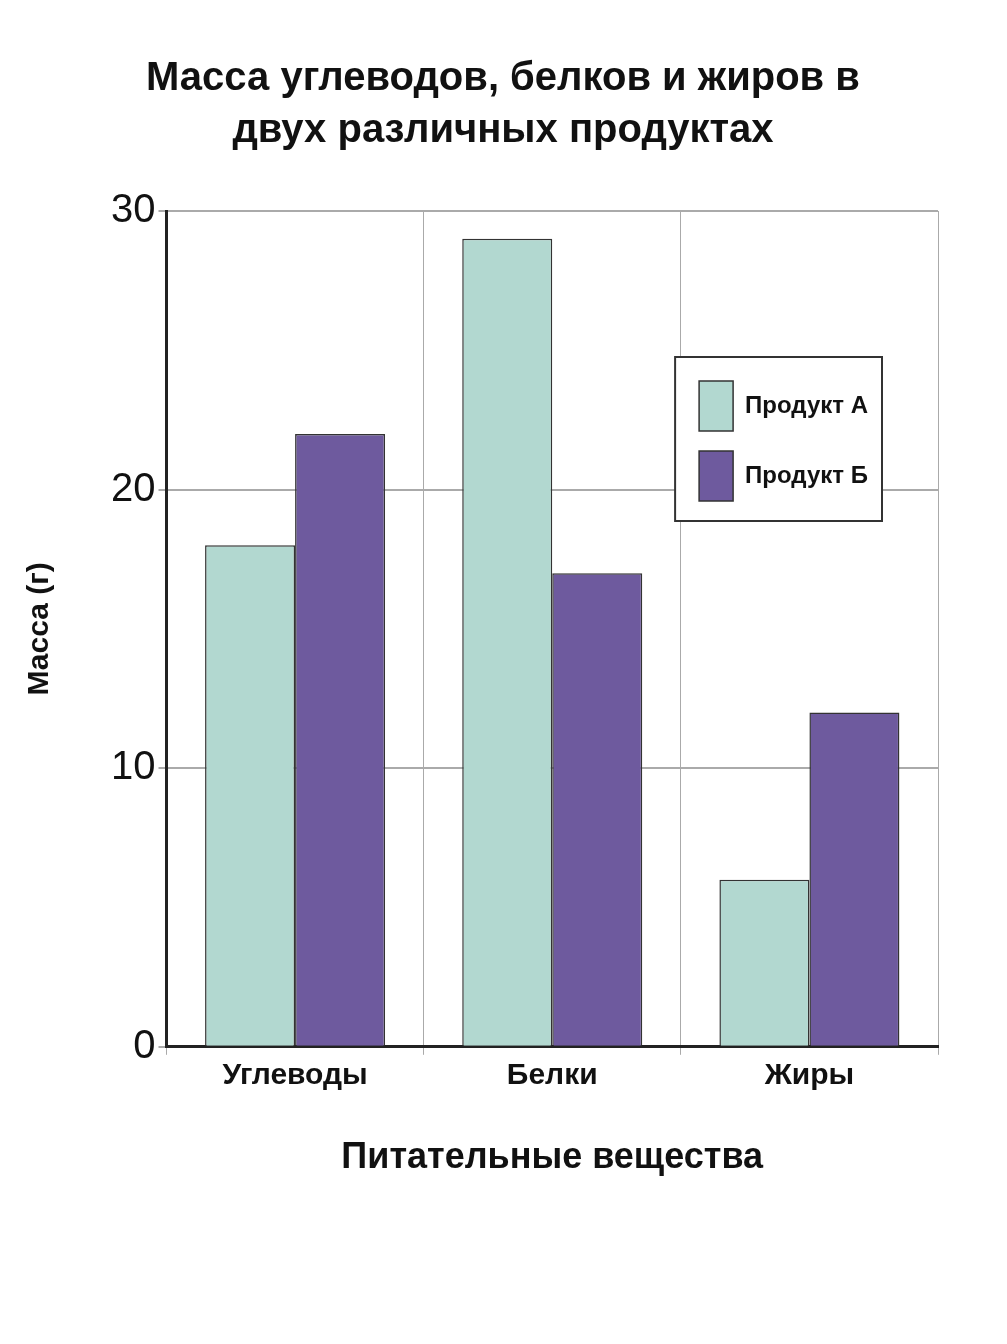  I want to click on y-axis-title: Масса (г), so click(38, 629).